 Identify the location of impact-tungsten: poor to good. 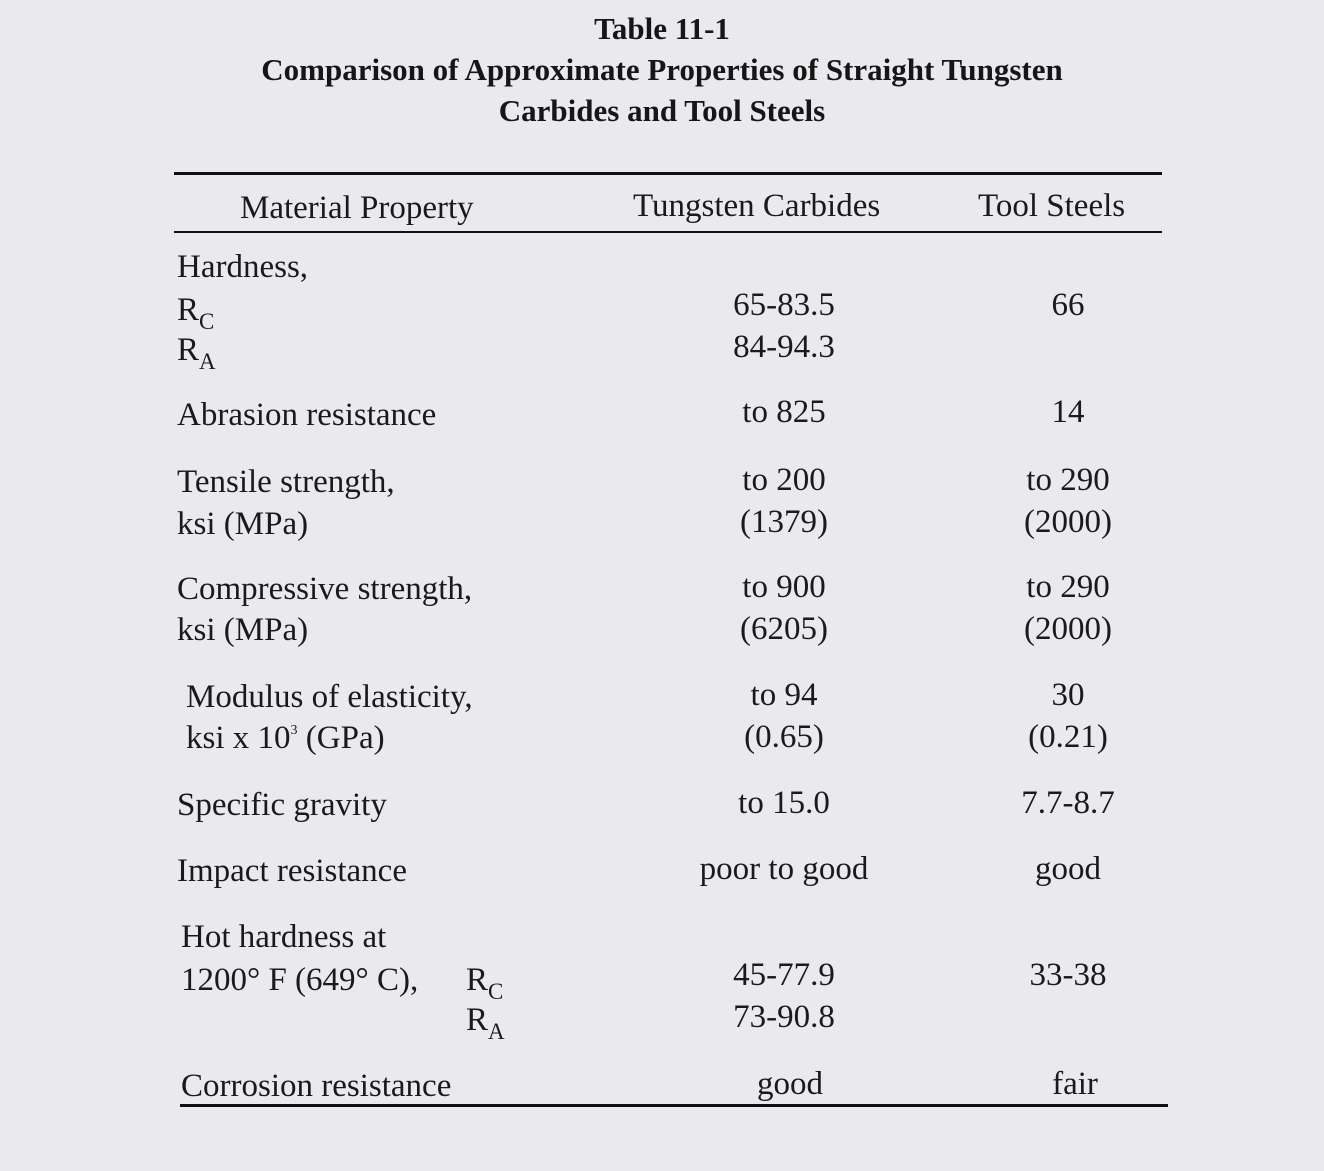
(784, 869).